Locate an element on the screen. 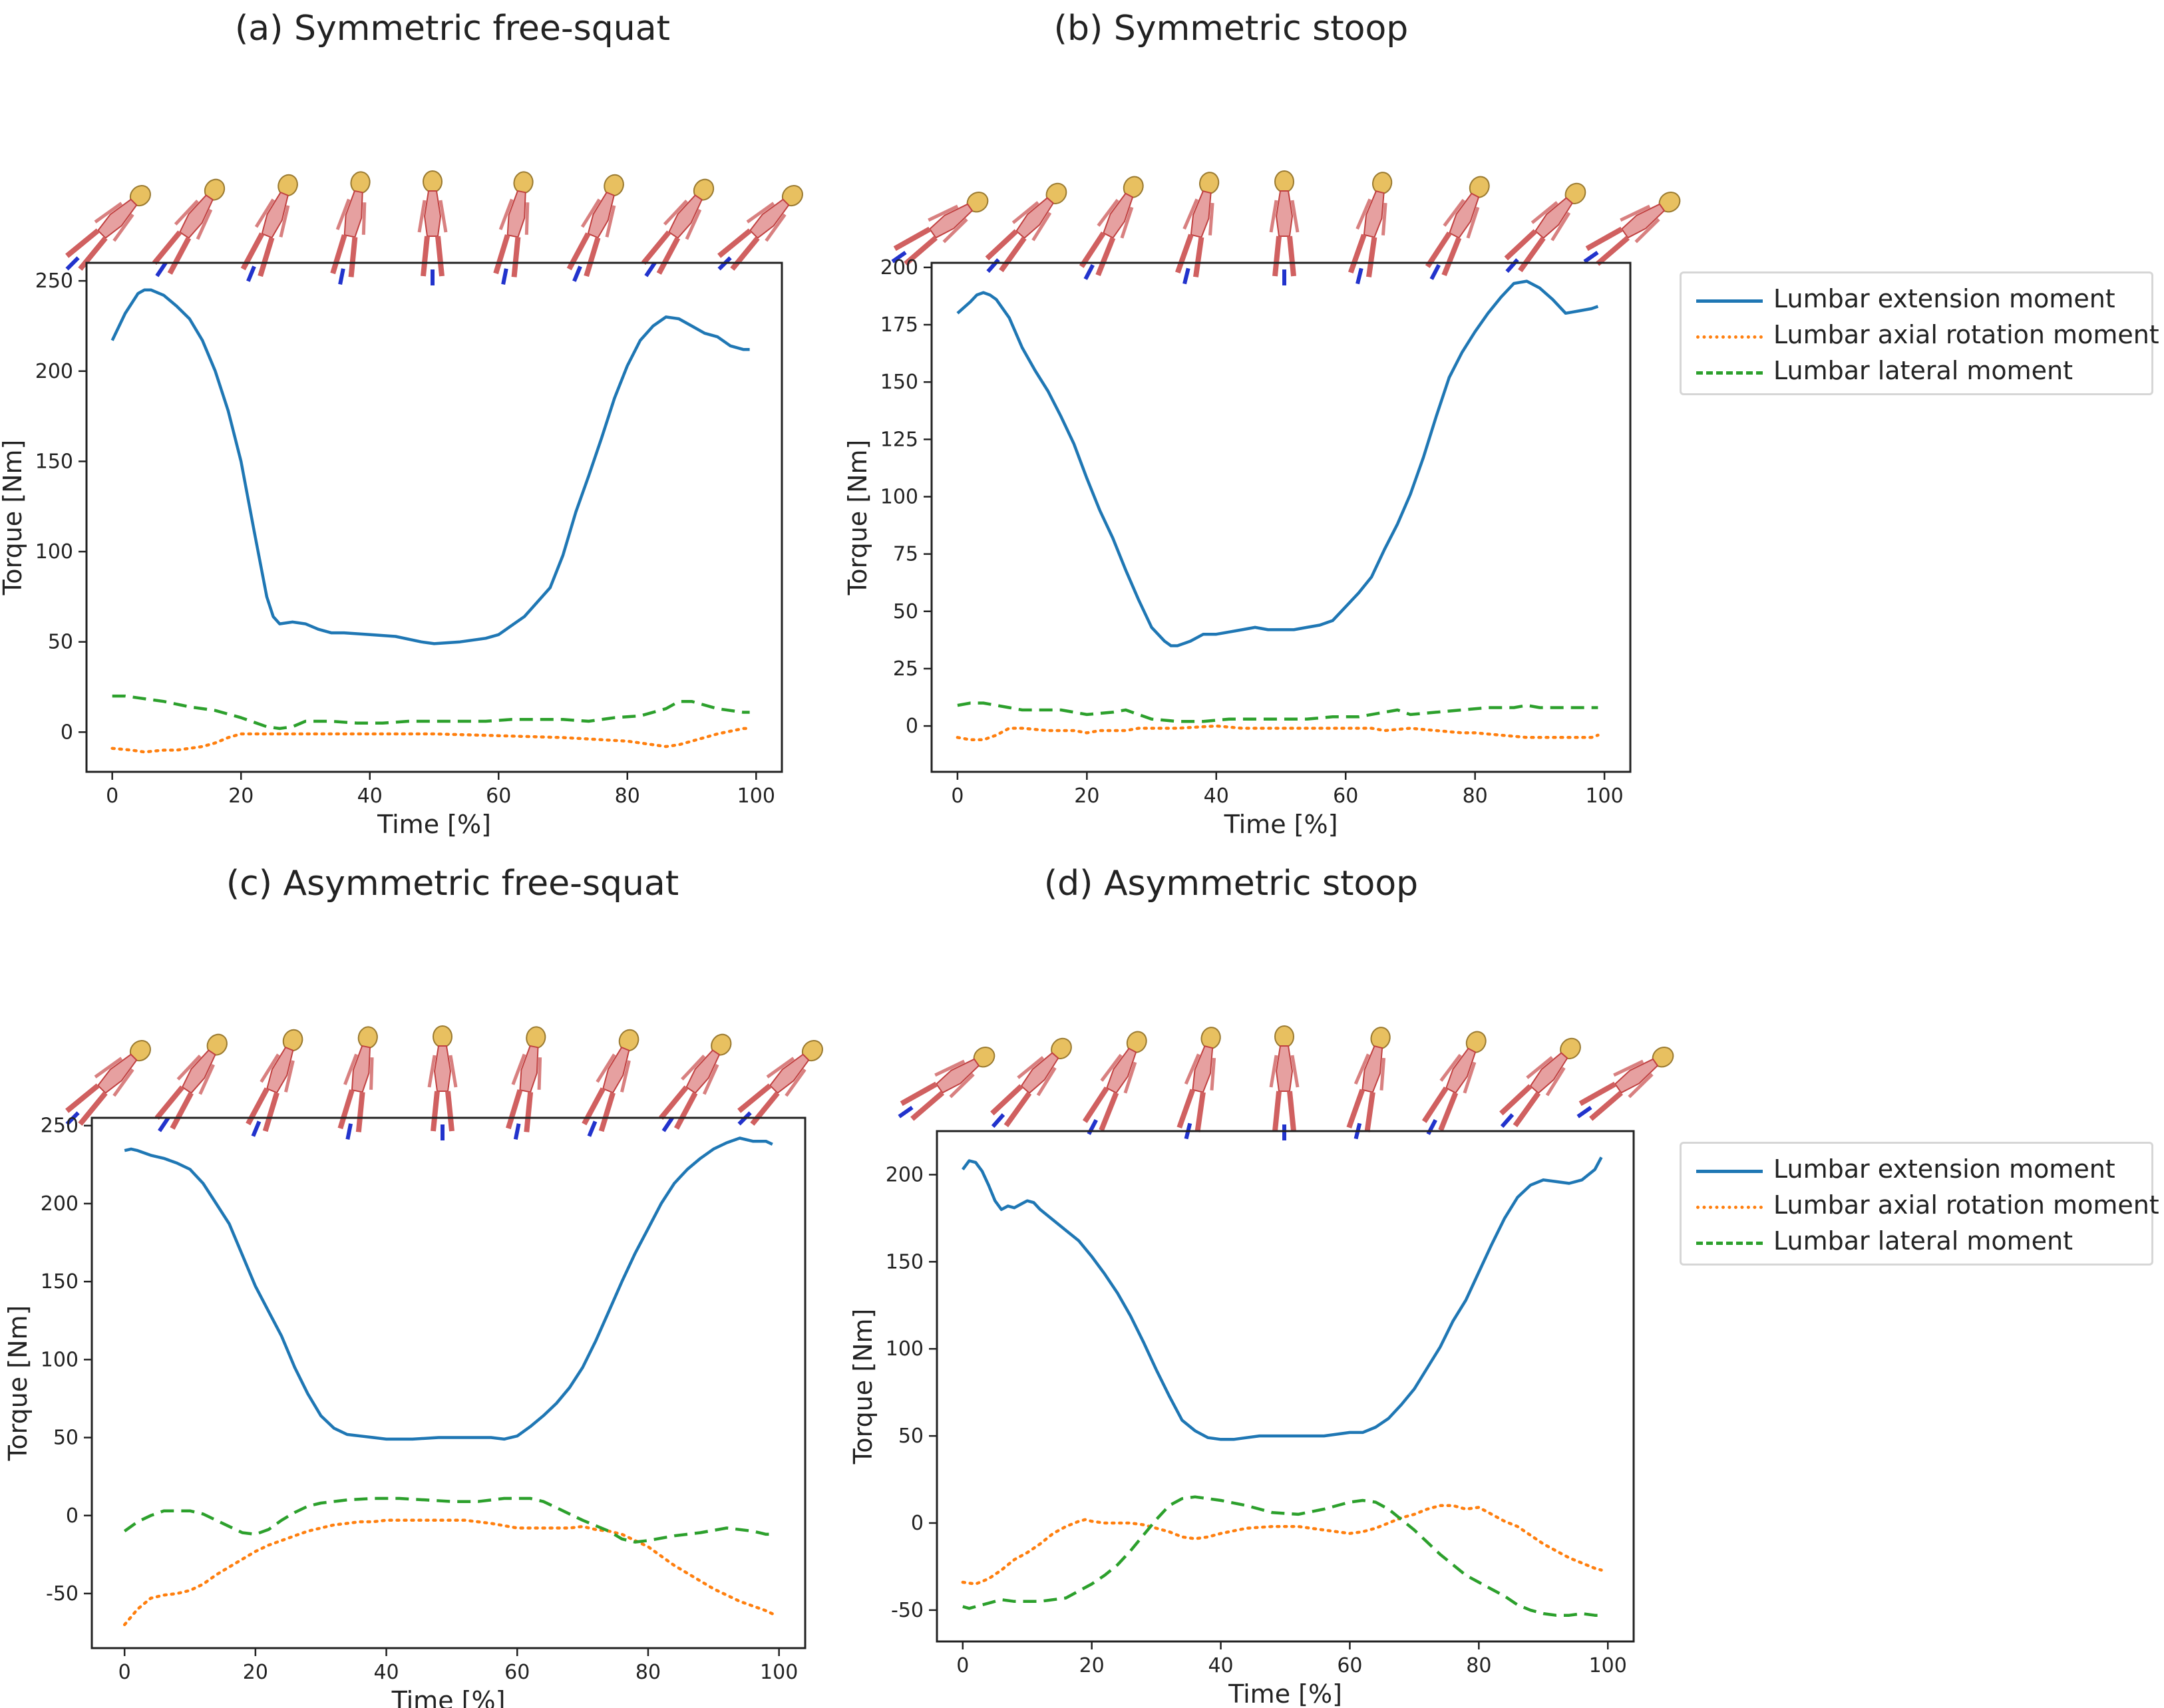  y-ticks-d: -50 0 50 100 150 200 is located at coordinates (911, 1393).